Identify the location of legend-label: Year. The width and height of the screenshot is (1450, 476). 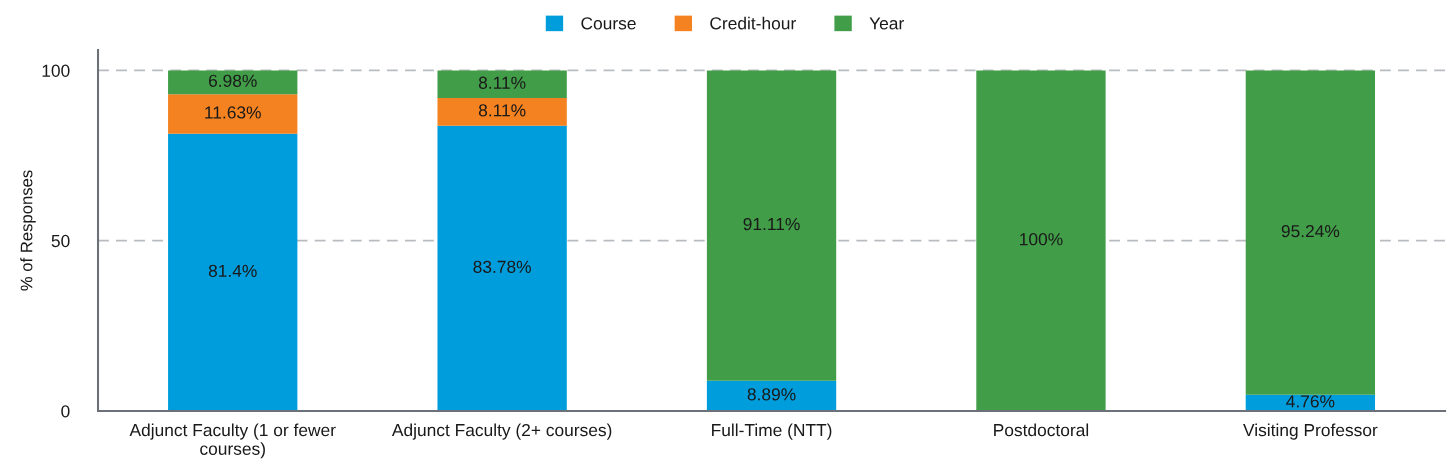
(886, 23).